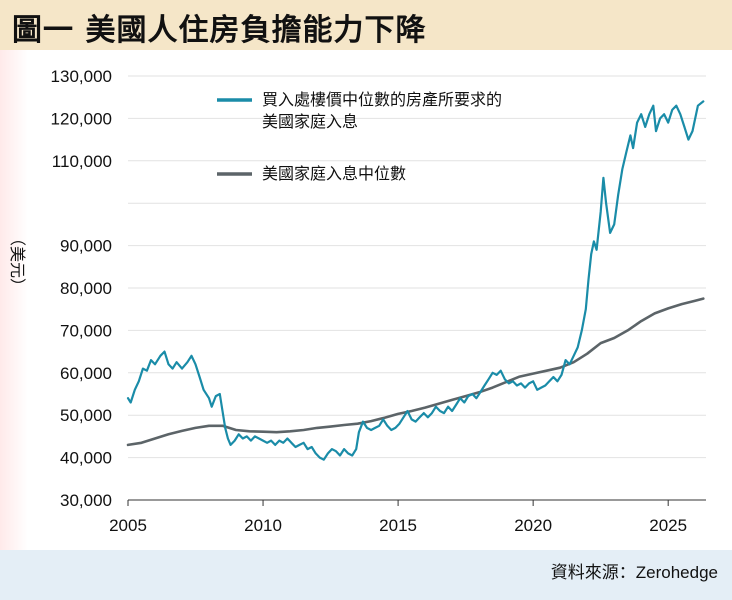  What do you see at coordinates (668, 525) in the screenshot?
I see `x-tick-label: 2025` at bounding box center [668, 525].